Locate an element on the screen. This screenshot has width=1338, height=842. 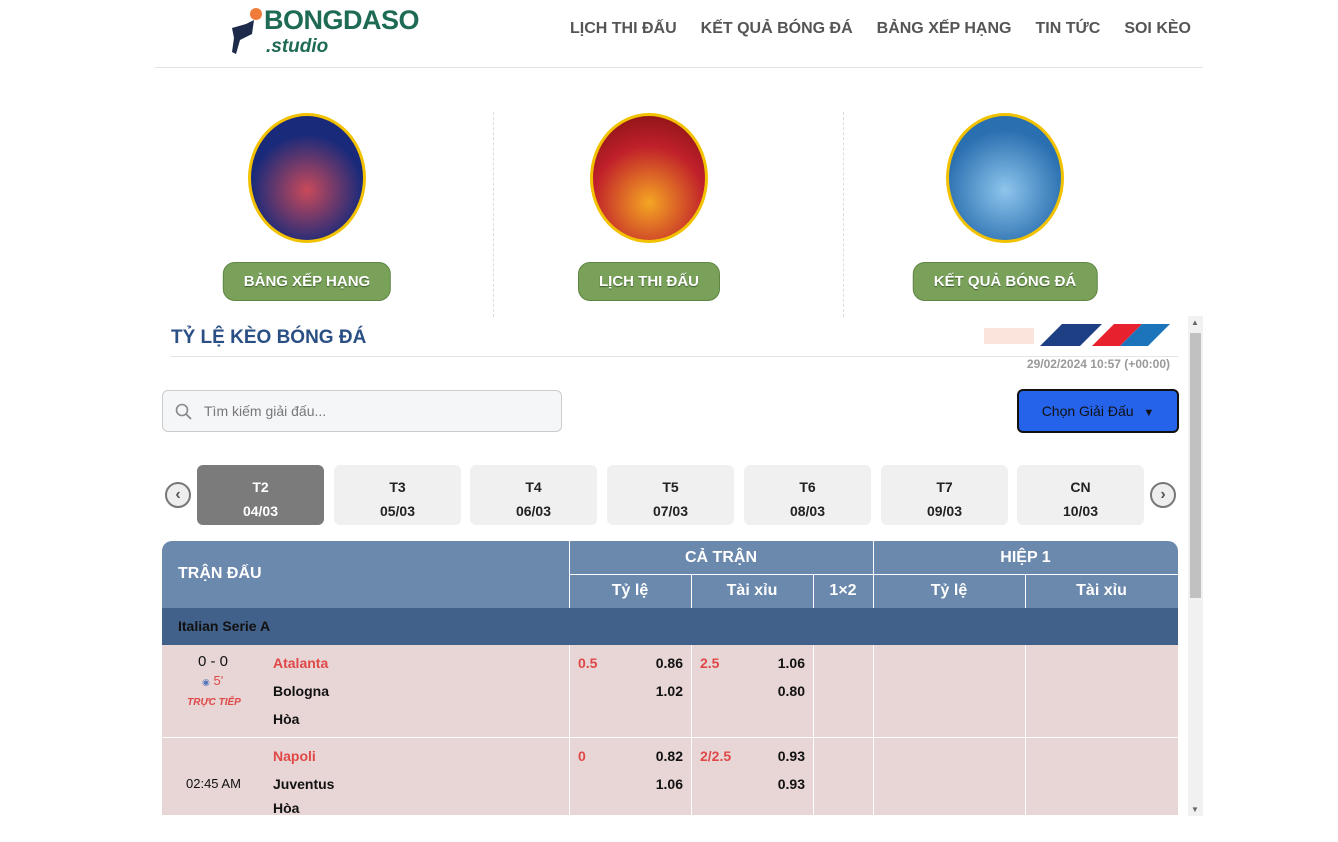
scroll-down-icon: ▼ is located at coordinates (1195, 809).